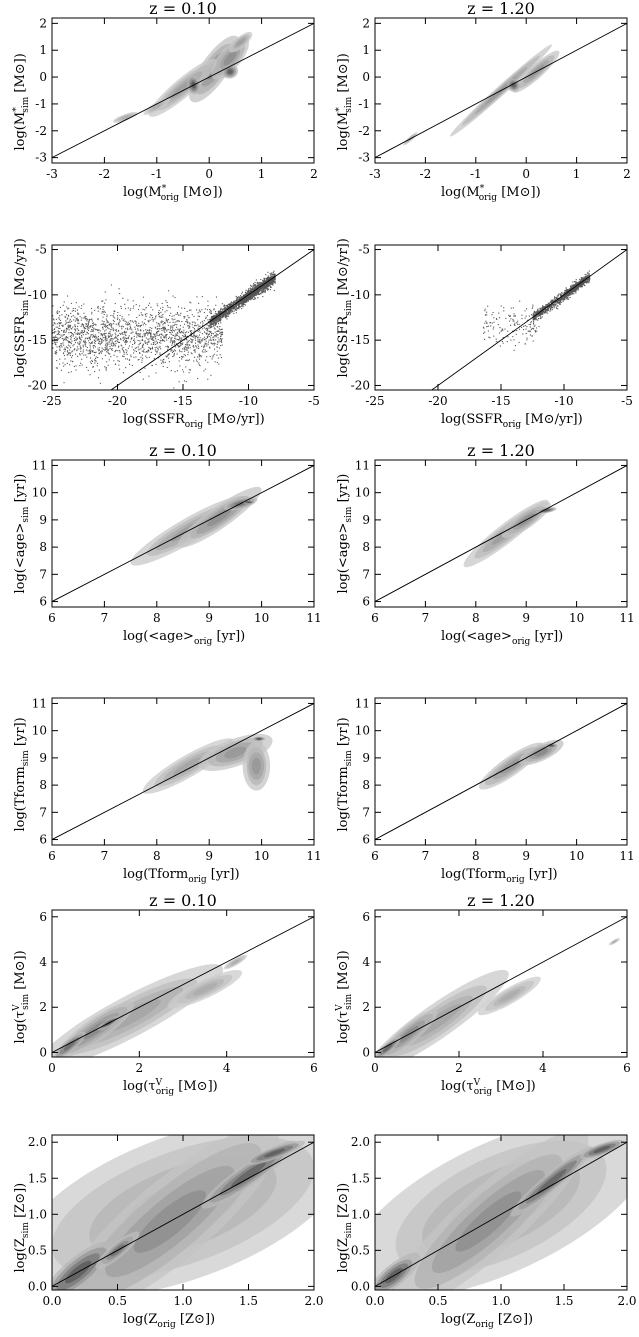 The width and height of the screenshot is (639, 1337). Describe the element at coordinates (37, 295) in the screenshot. I see `y-tick-label: -10` at that location.